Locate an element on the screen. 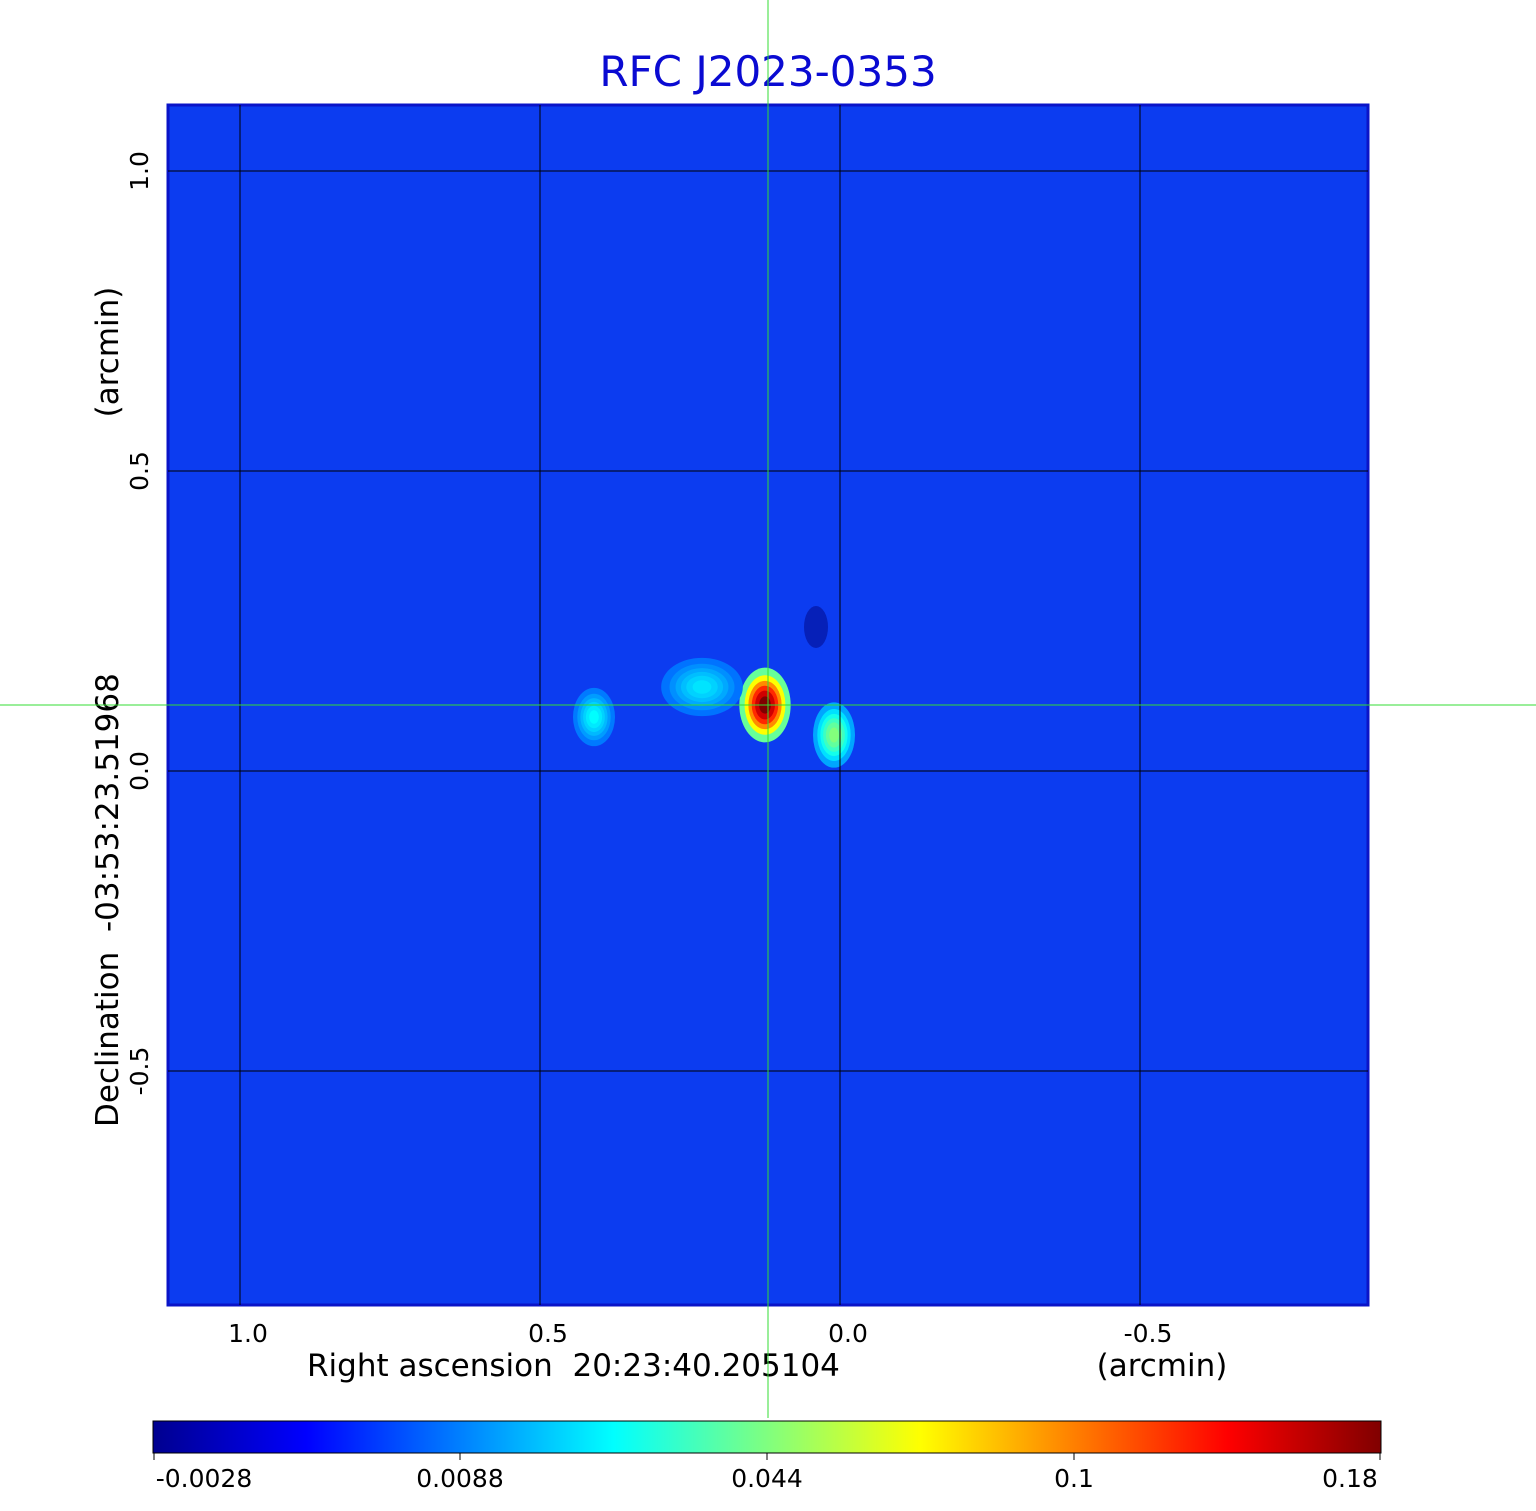  y-tick-label: 1.0 is located at coordinates (139, 171).